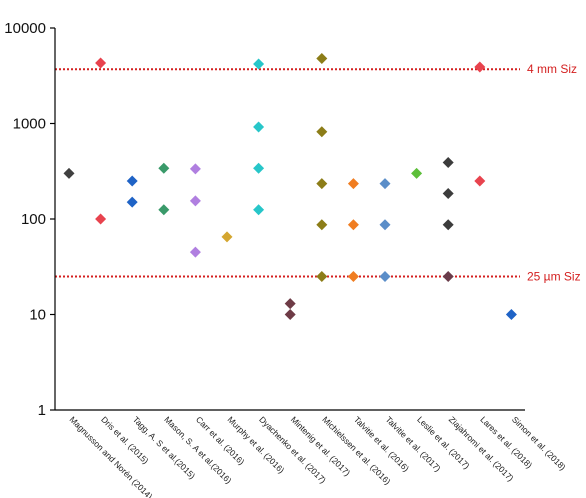 Image resolution: width=586 pixels, height=498 pixels. I want to click on reference-line-label: 25 µm Siz, so click(554, 276).